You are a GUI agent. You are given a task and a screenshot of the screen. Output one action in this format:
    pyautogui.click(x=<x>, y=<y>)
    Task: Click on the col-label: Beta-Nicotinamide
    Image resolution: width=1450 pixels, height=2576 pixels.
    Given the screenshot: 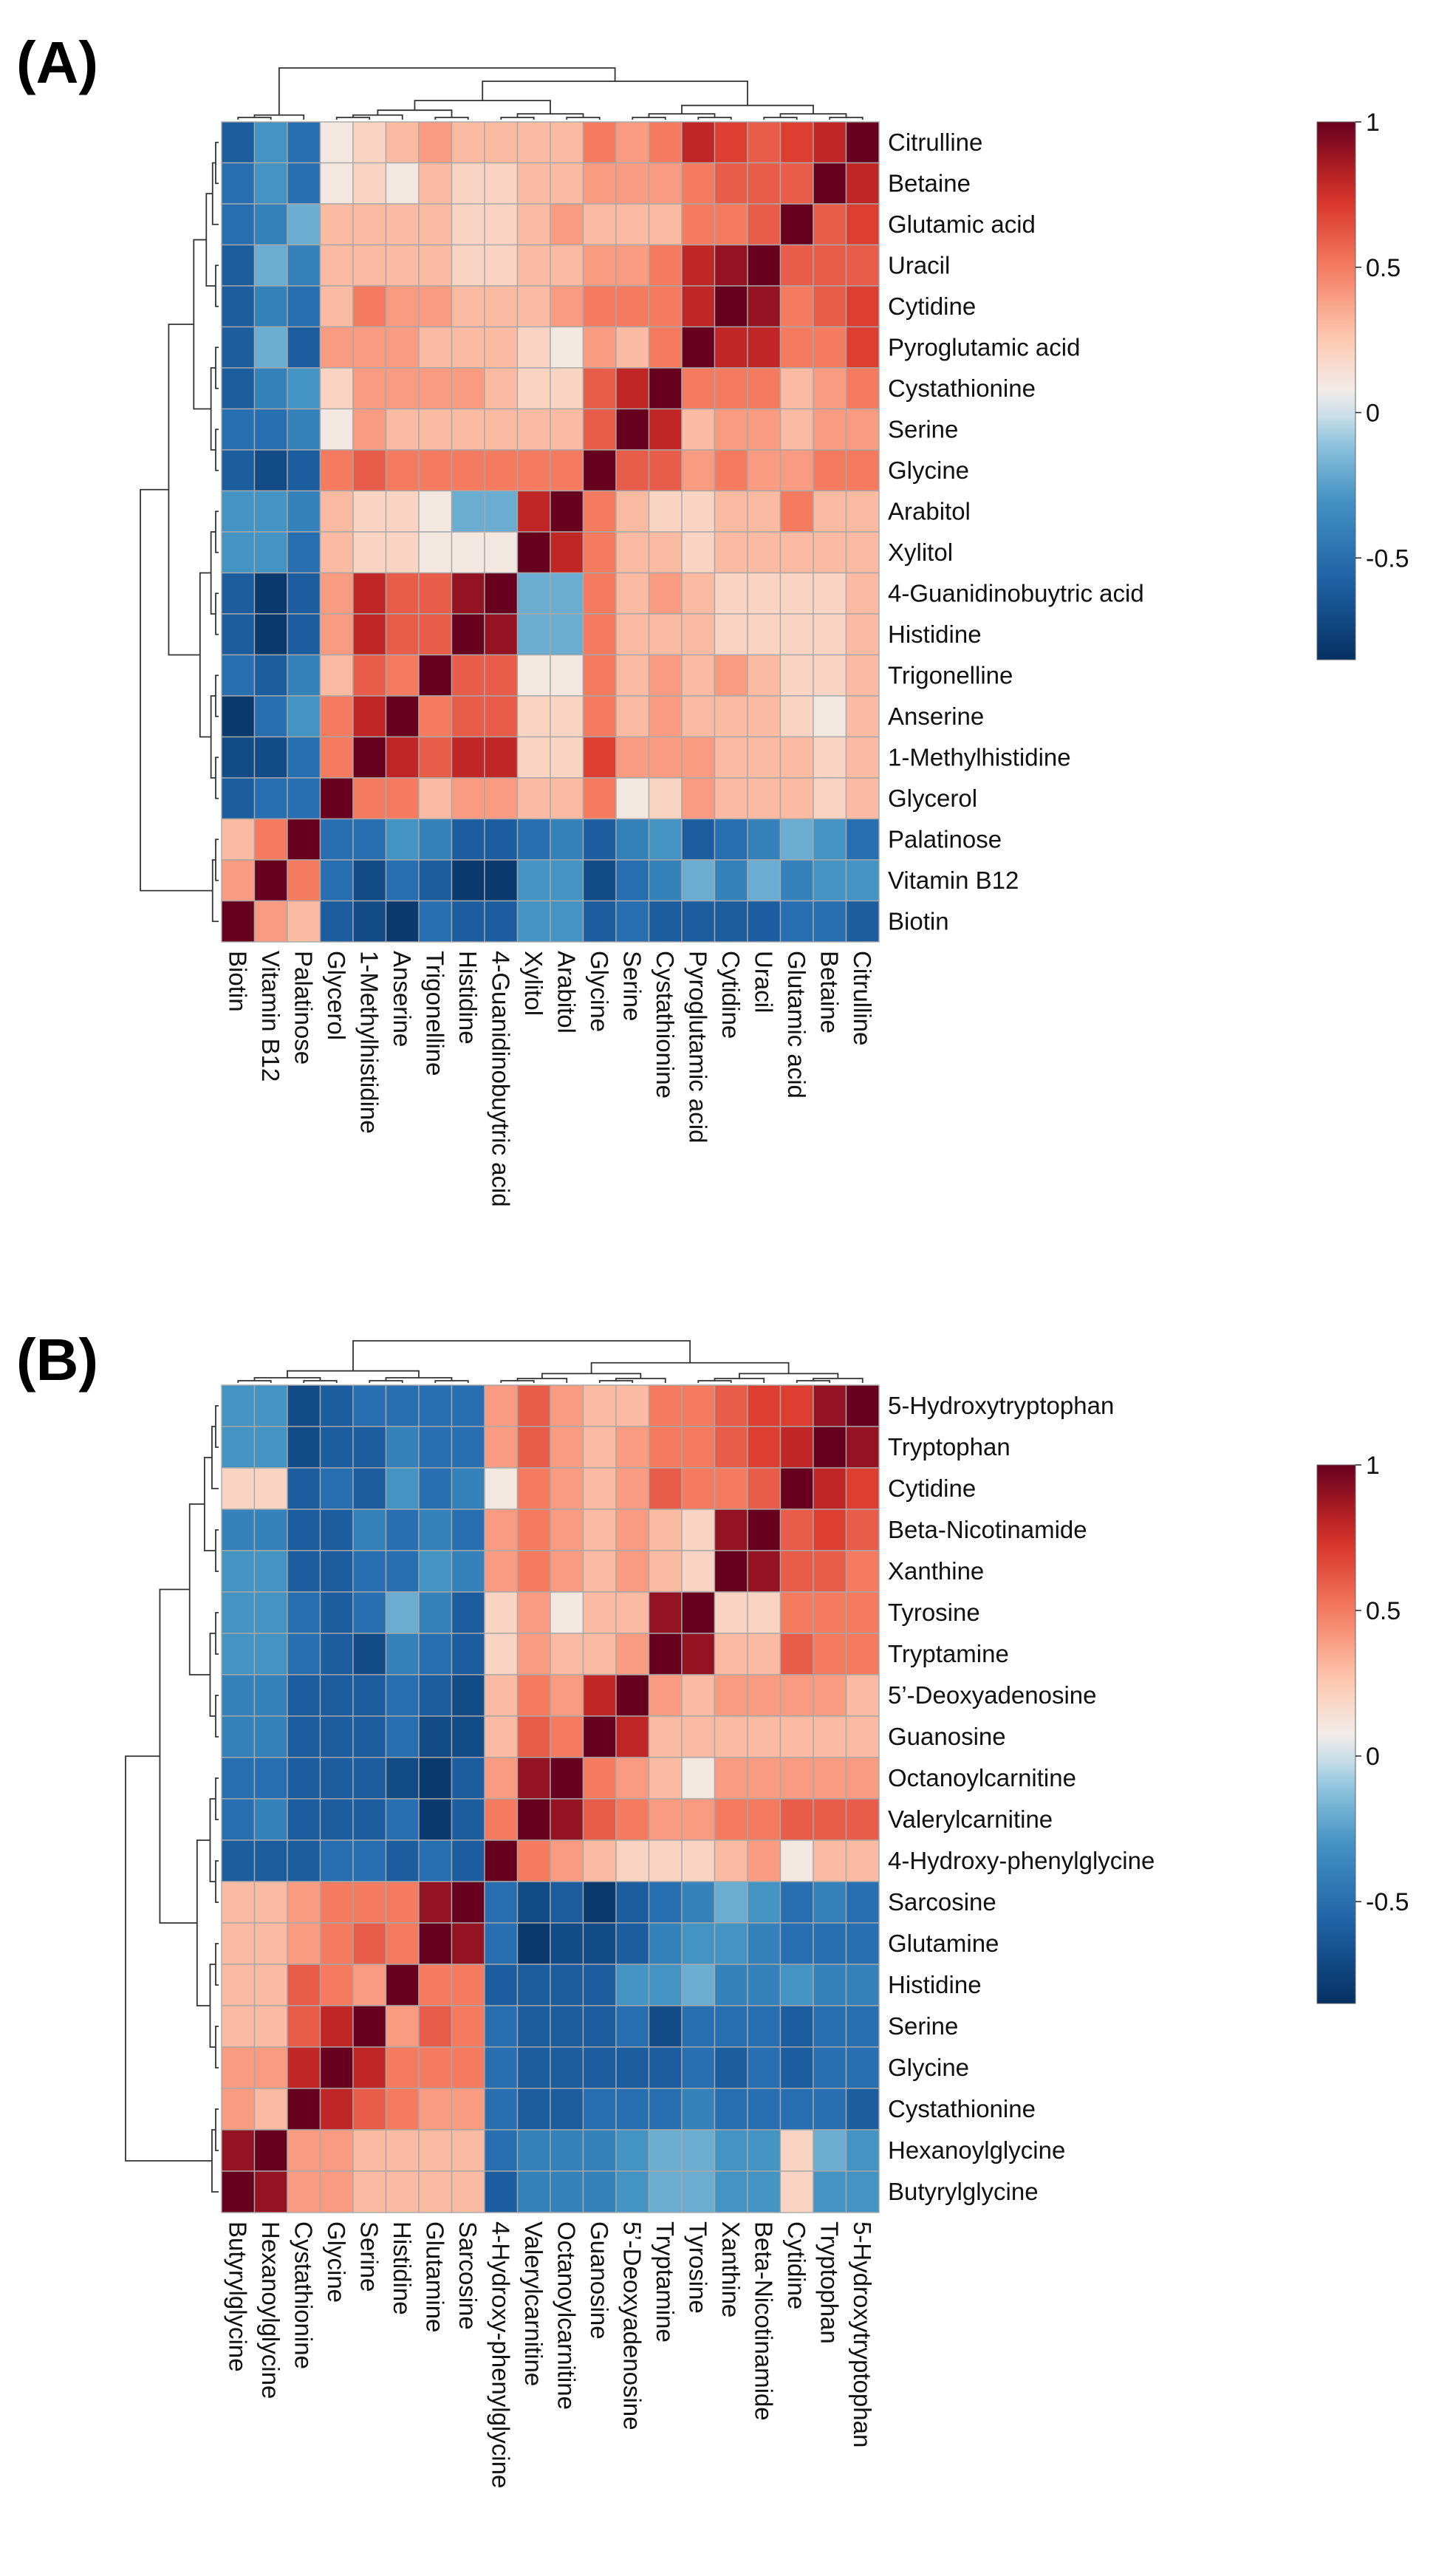 What is the action you would take?
    pyautogui.click(x=763, y=2321)
    